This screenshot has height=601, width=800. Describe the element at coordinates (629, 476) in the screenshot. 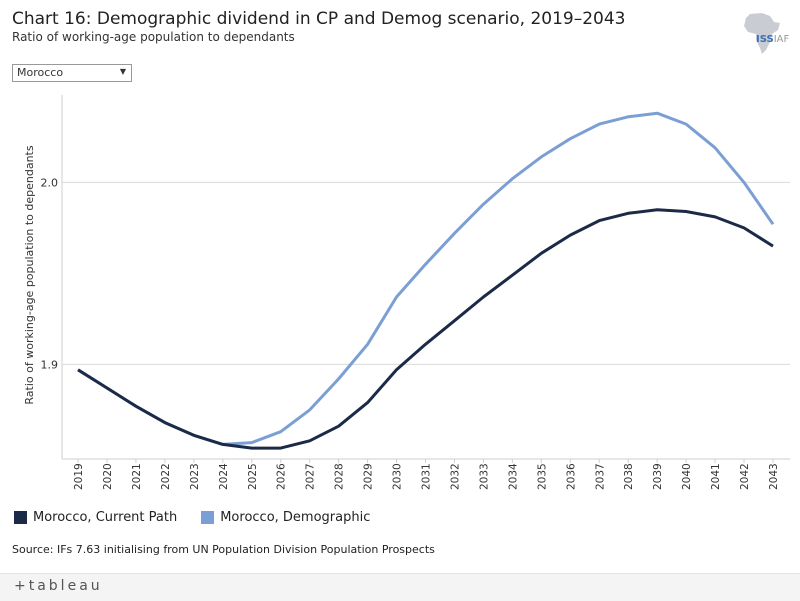

I see `x-tick-label: 2038` at that location.